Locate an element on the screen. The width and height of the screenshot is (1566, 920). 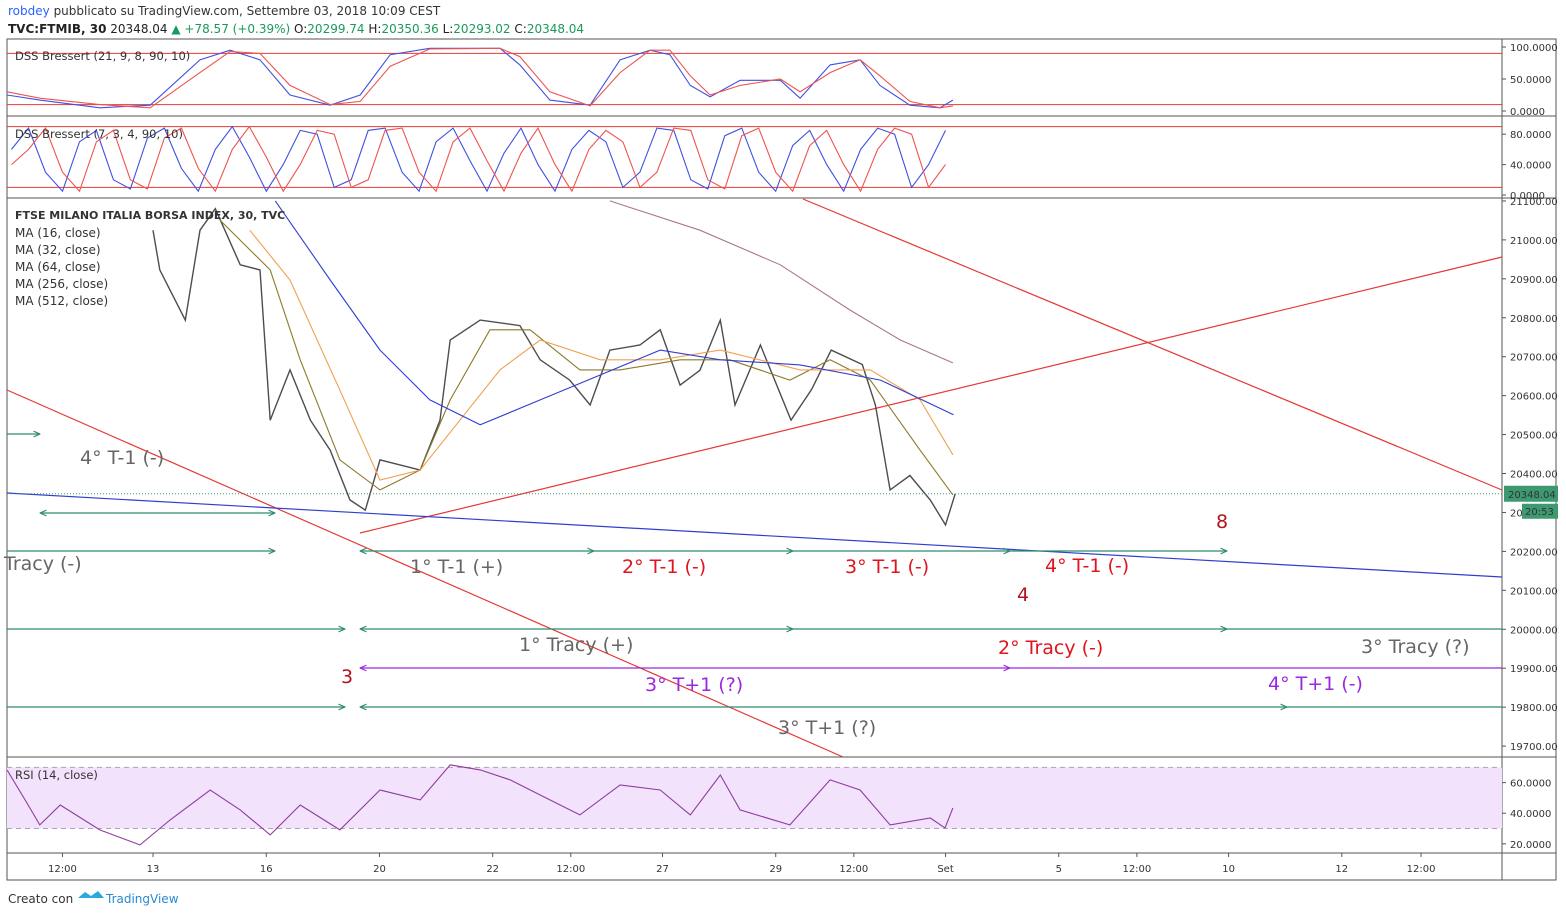
countdown-tag is located at coordinates (1540, 511).